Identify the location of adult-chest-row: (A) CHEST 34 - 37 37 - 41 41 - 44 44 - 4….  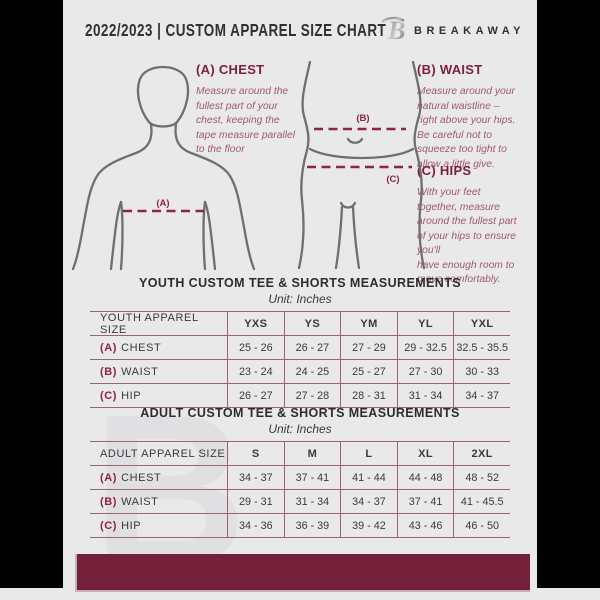
(300, 477).